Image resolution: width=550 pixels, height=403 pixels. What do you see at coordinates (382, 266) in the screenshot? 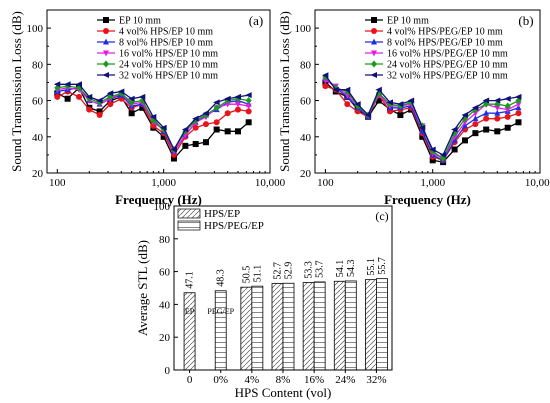
I see `data-label: 55.7` at bounding box center [382, 266].